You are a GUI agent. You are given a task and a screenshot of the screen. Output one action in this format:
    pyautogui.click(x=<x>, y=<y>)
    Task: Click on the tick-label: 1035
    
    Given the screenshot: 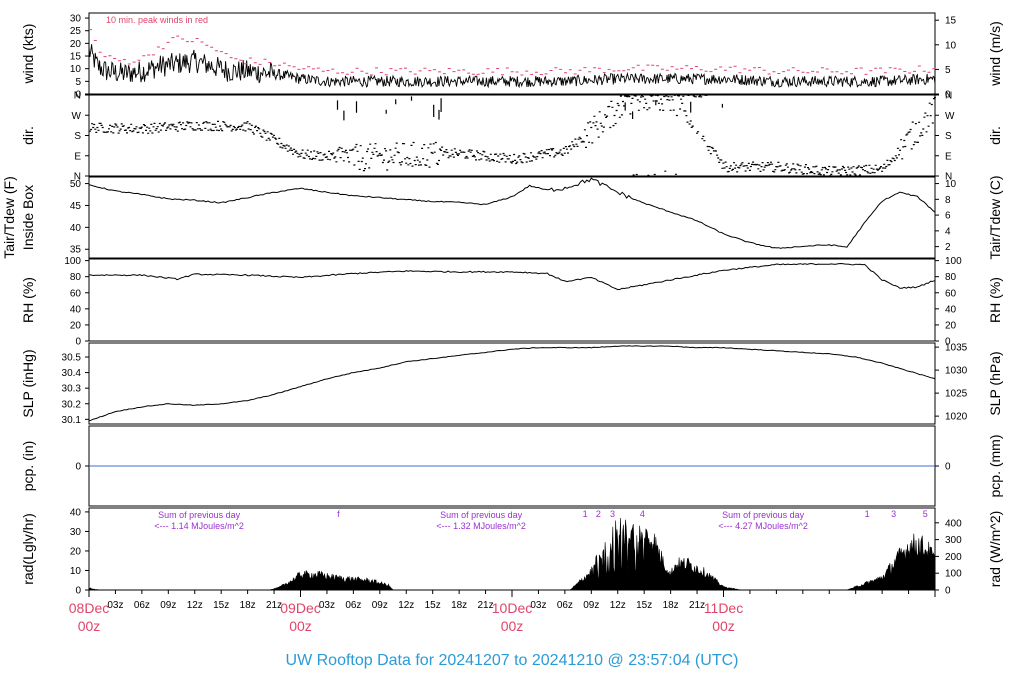 What is the action you would take?
    pyautogui.click(x=956, y=348)
    